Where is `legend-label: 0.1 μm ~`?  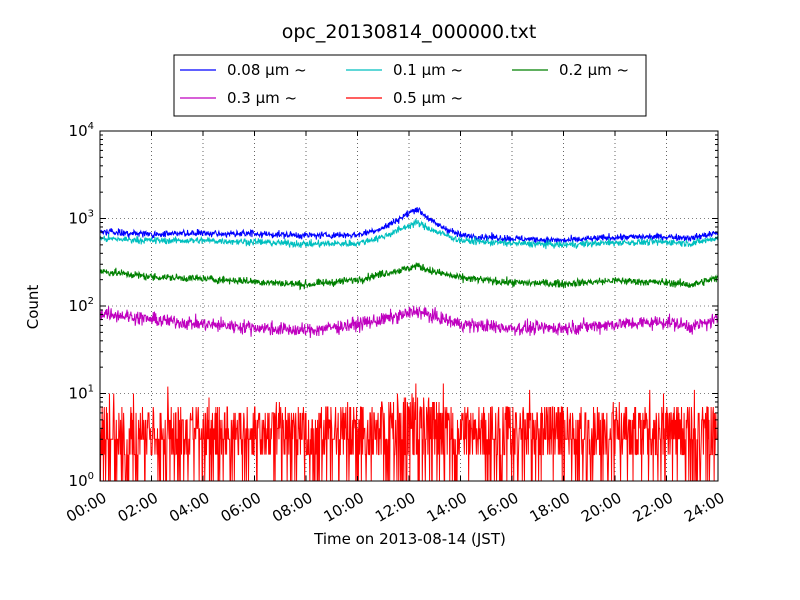 legend-label: 0.1 μm ~ is located at coordinates (428, 70).